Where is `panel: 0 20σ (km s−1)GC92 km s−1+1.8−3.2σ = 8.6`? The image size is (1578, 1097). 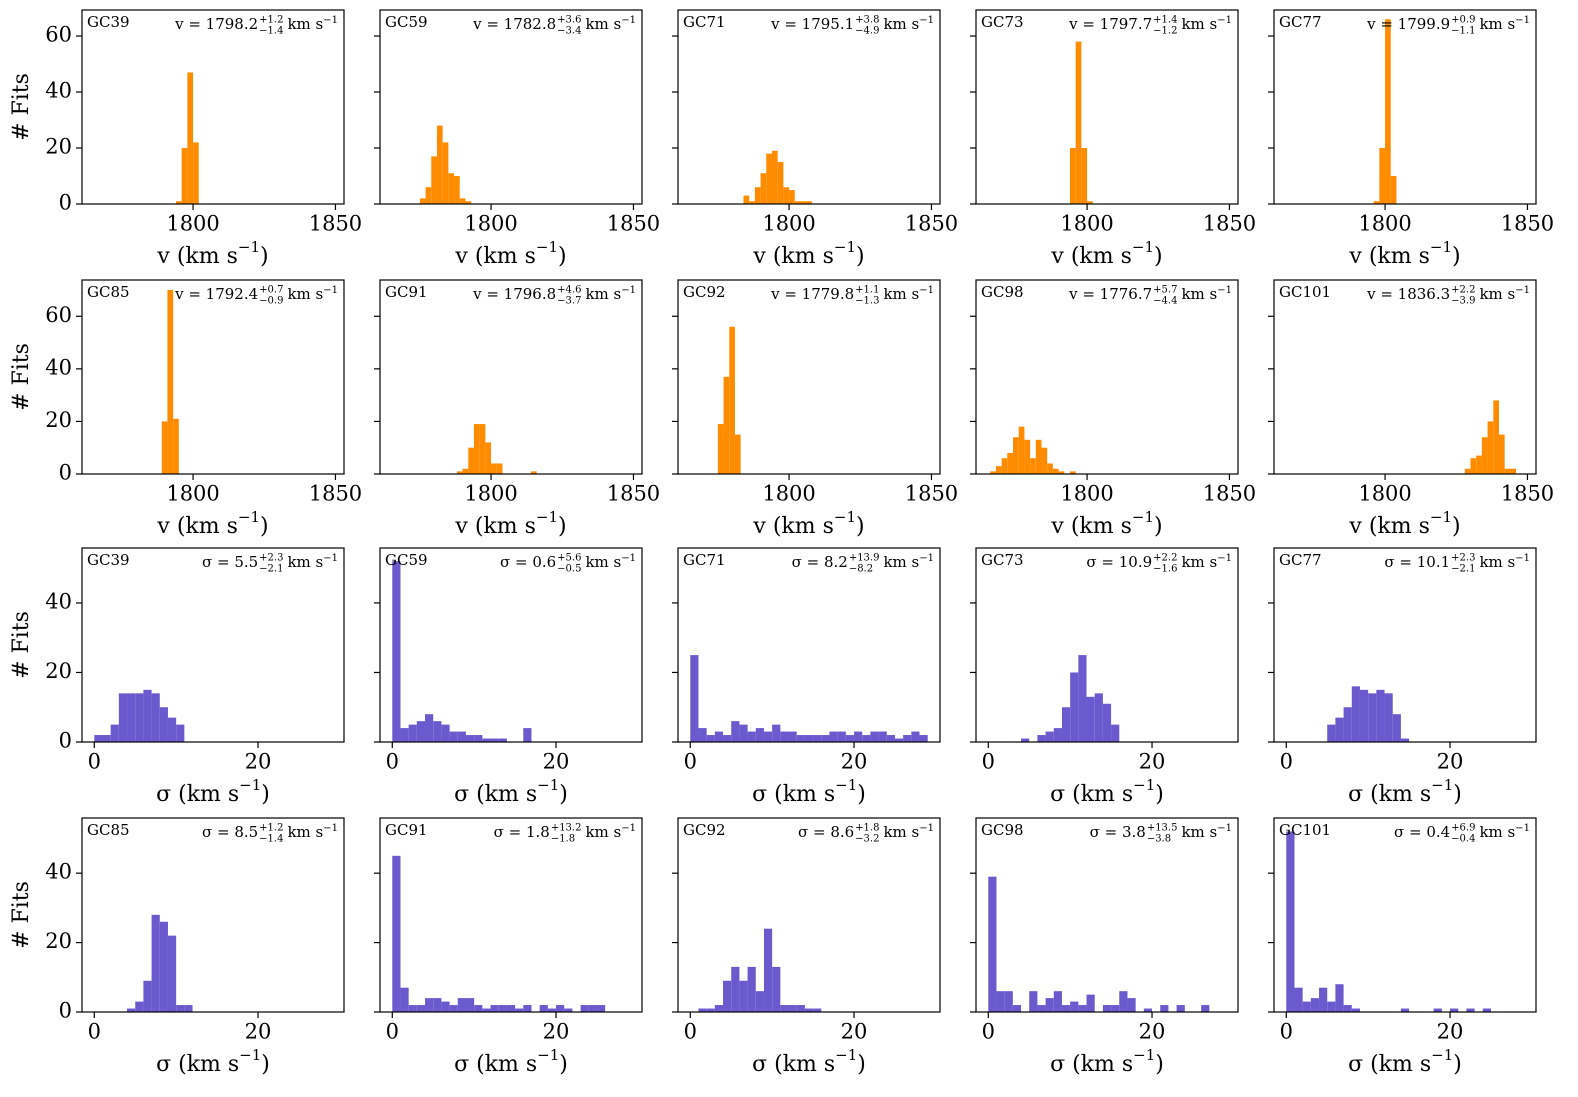
panel: 0 20σ (km s−1)GC92 km s−1+1.8−3.2σ = 8.6 is located at coordinates (806, 947).